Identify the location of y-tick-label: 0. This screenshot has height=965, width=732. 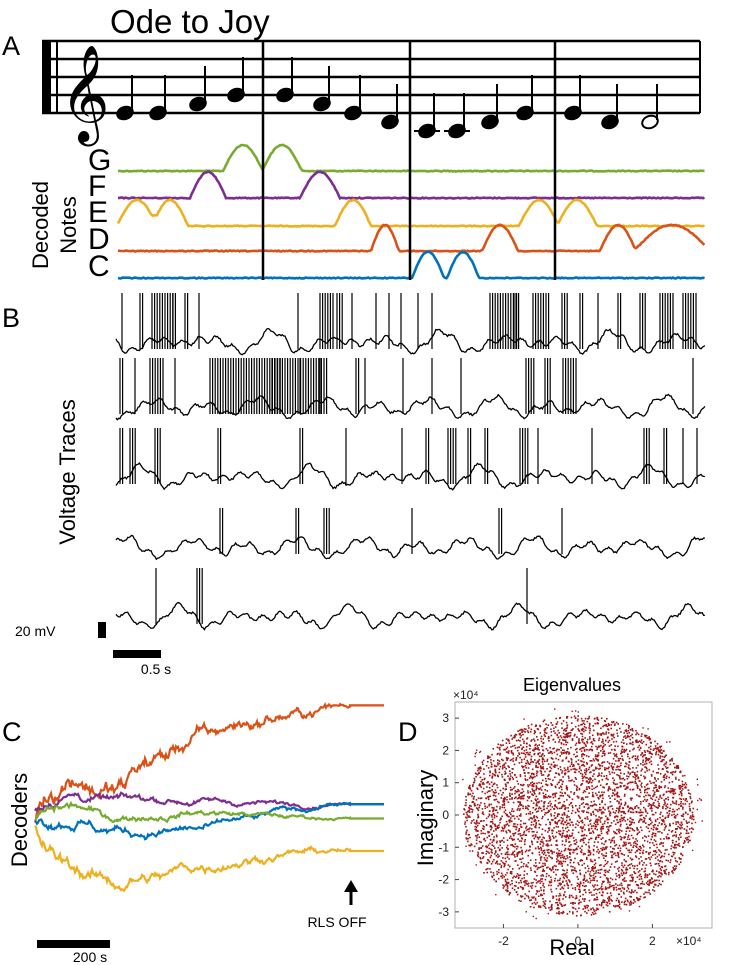
(445, 815).